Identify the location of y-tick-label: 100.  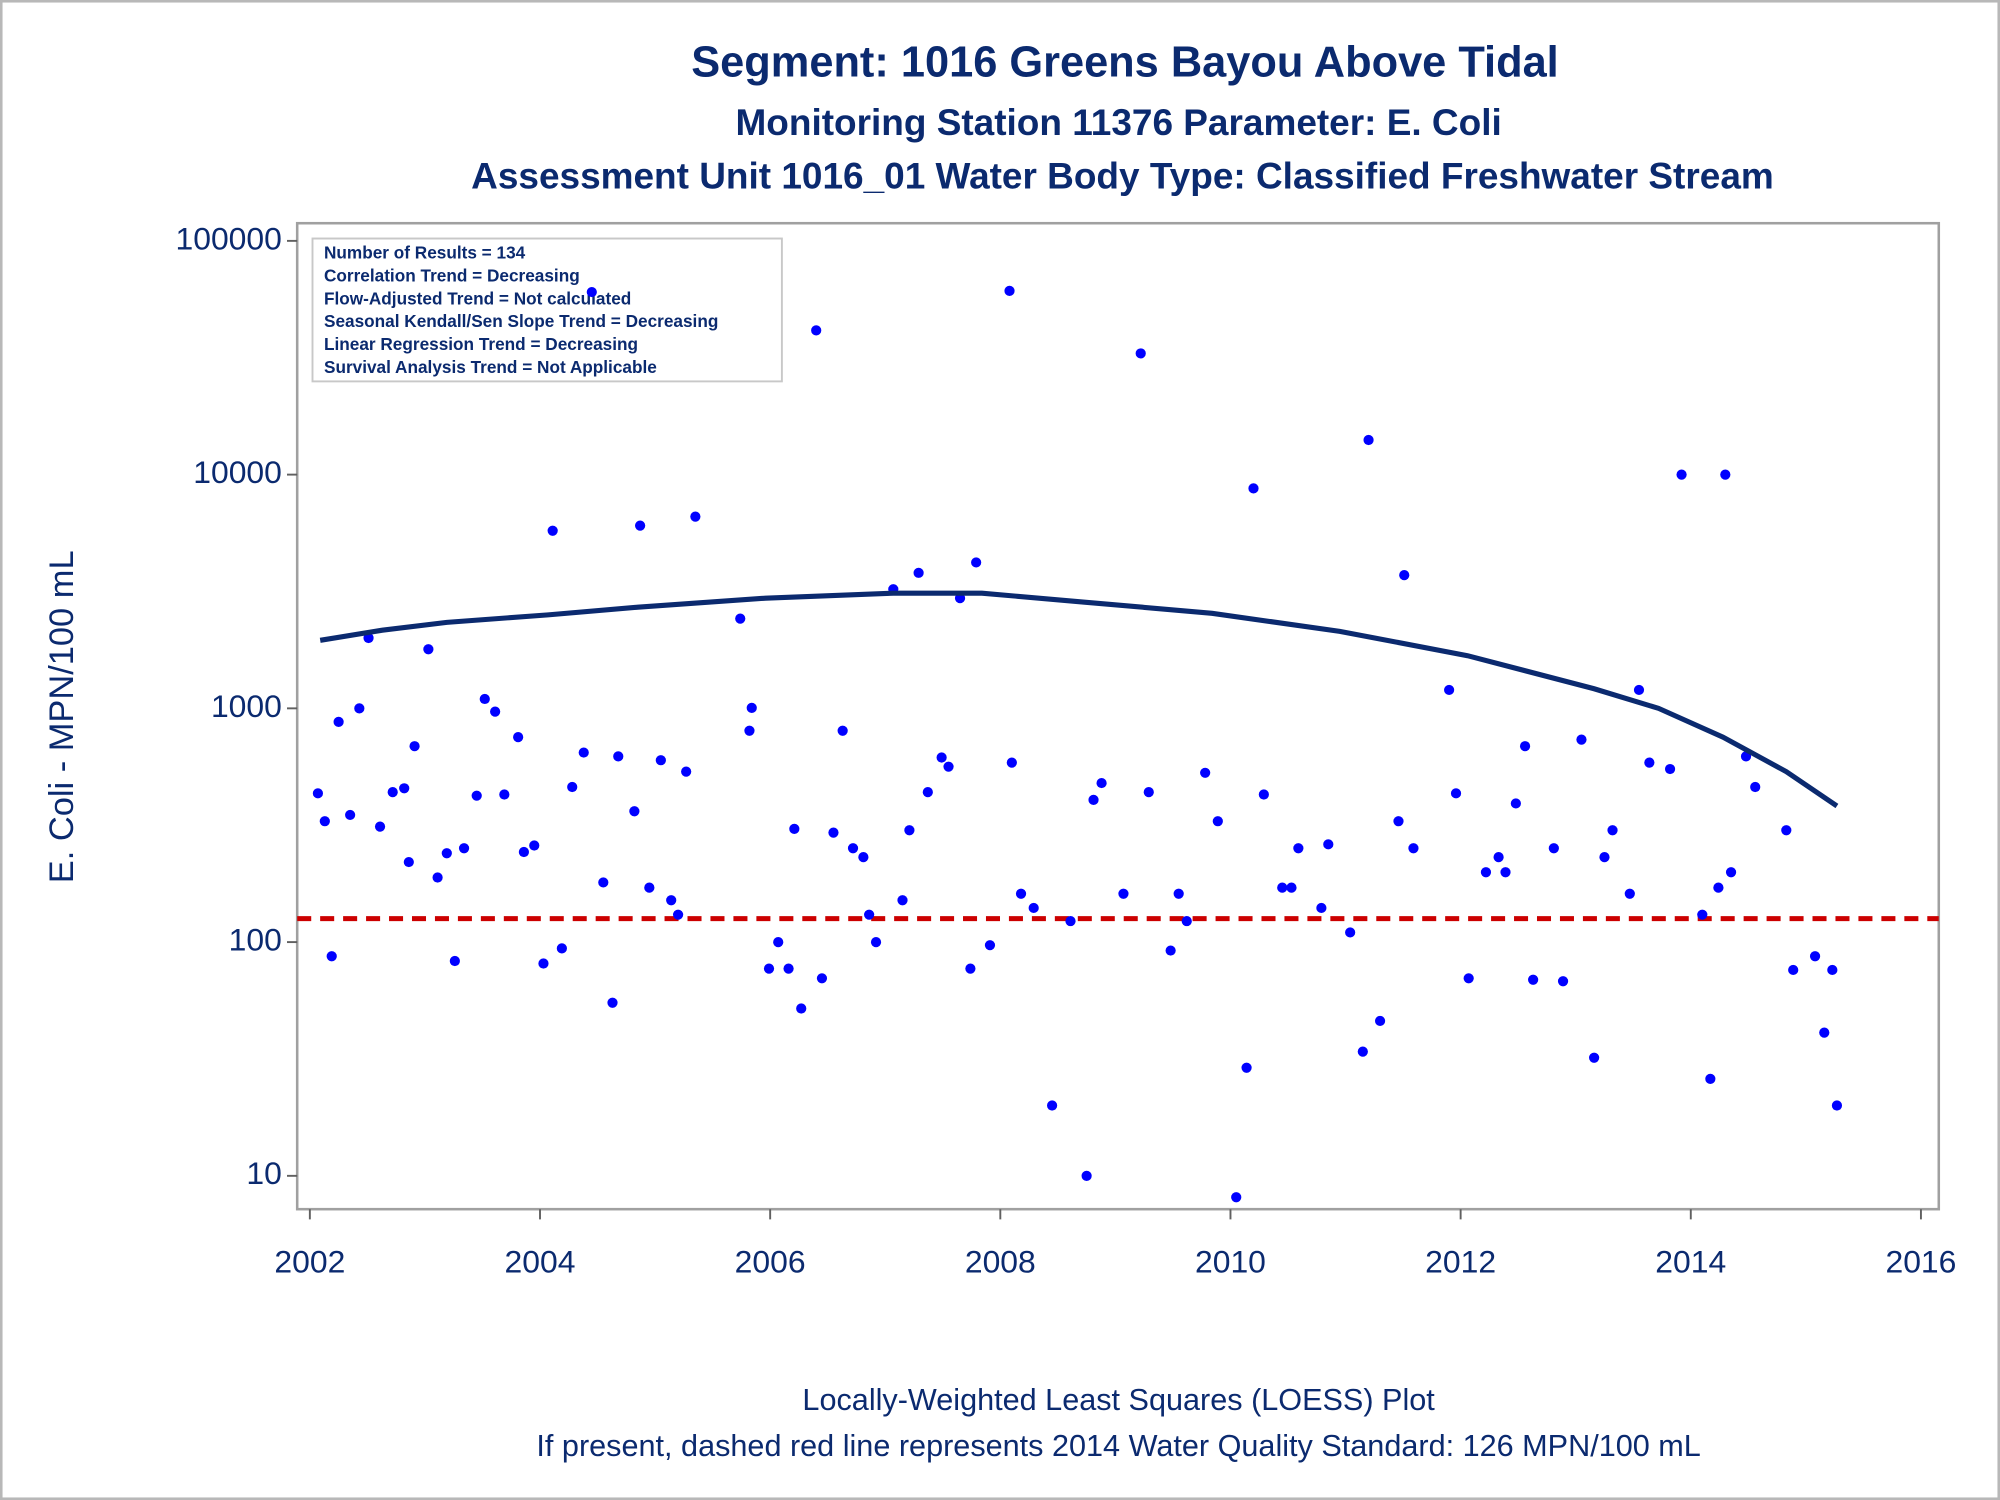
(255, 940).